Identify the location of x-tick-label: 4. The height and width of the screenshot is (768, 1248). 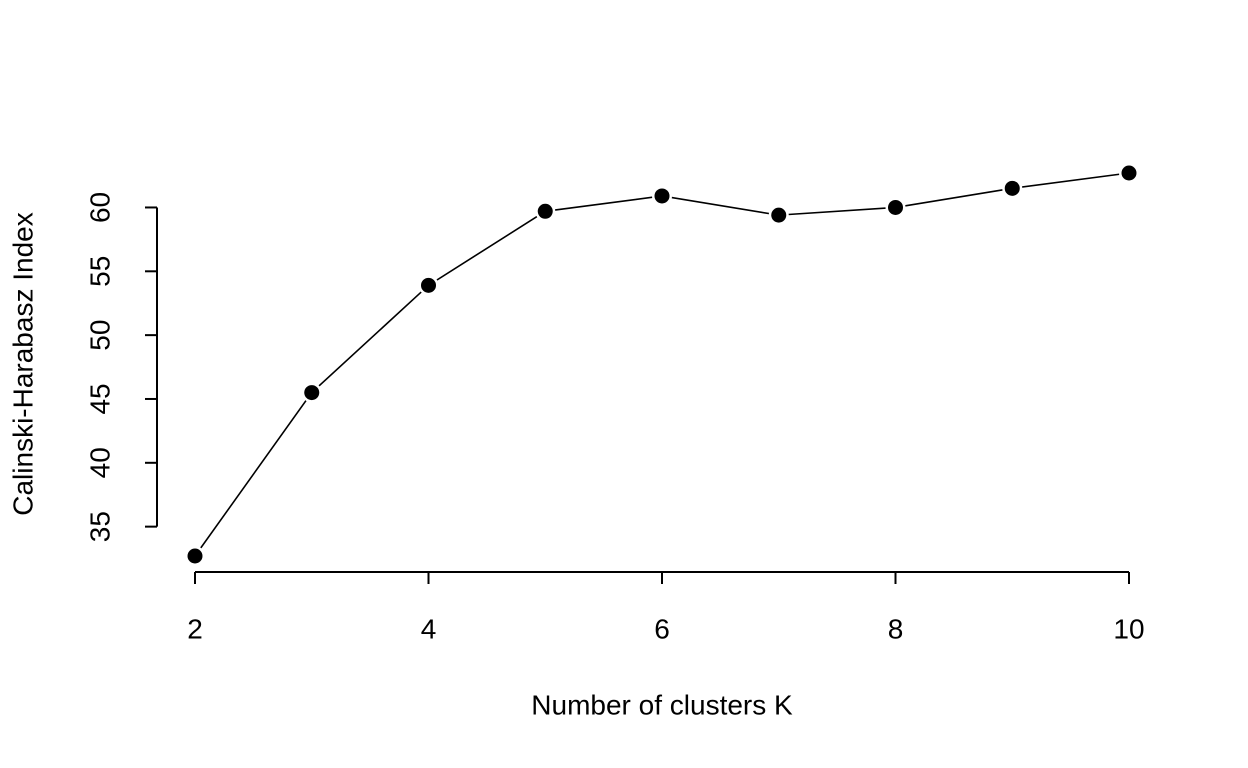
(429, 628).